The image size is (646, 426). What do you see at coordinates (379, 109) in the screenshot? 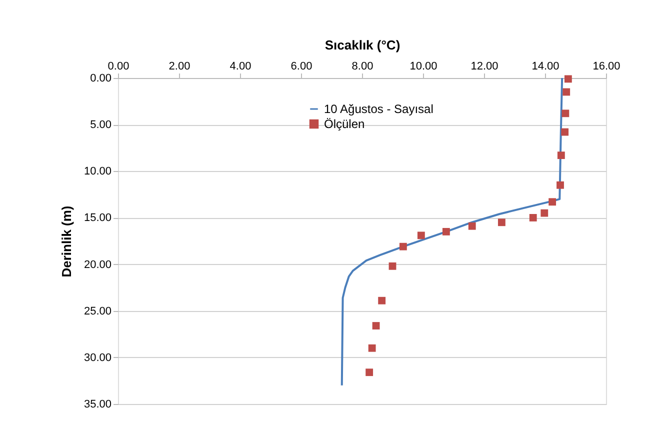
I see `legend-label: 10 Ağustos - Sayısal` at bounding box center [379, 109].